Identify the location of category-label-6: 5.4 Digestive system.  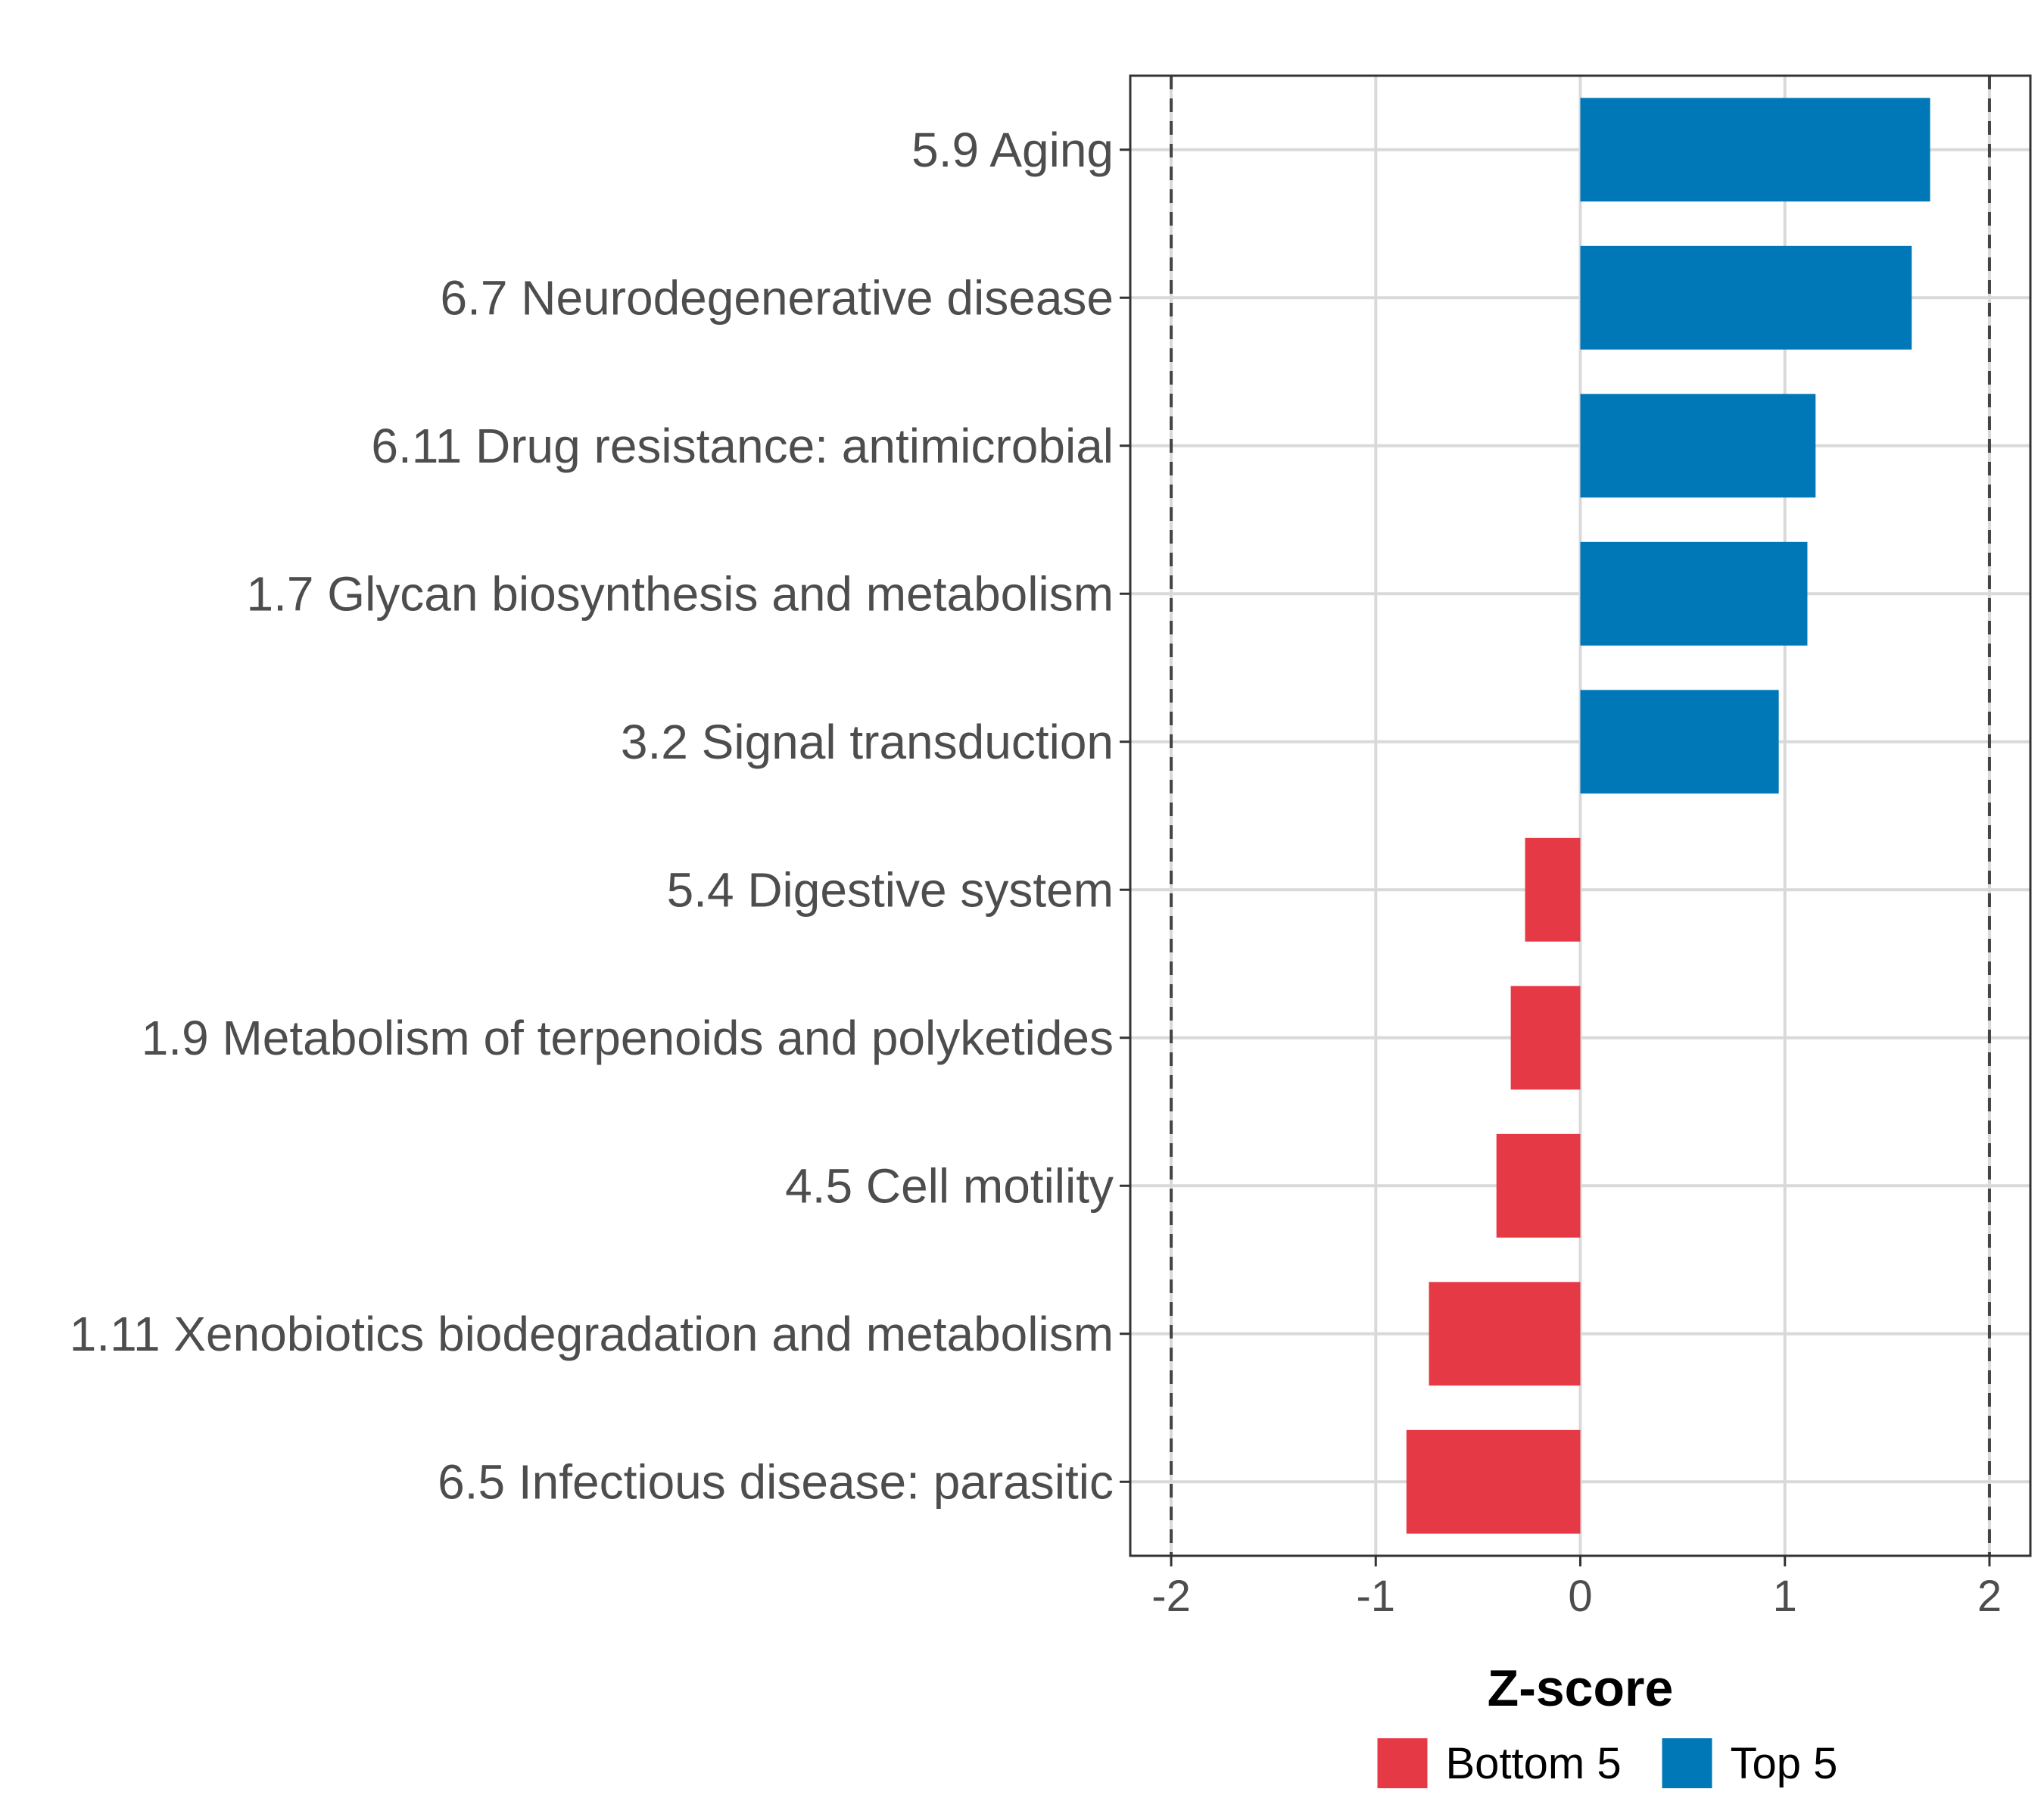
(890, 889).